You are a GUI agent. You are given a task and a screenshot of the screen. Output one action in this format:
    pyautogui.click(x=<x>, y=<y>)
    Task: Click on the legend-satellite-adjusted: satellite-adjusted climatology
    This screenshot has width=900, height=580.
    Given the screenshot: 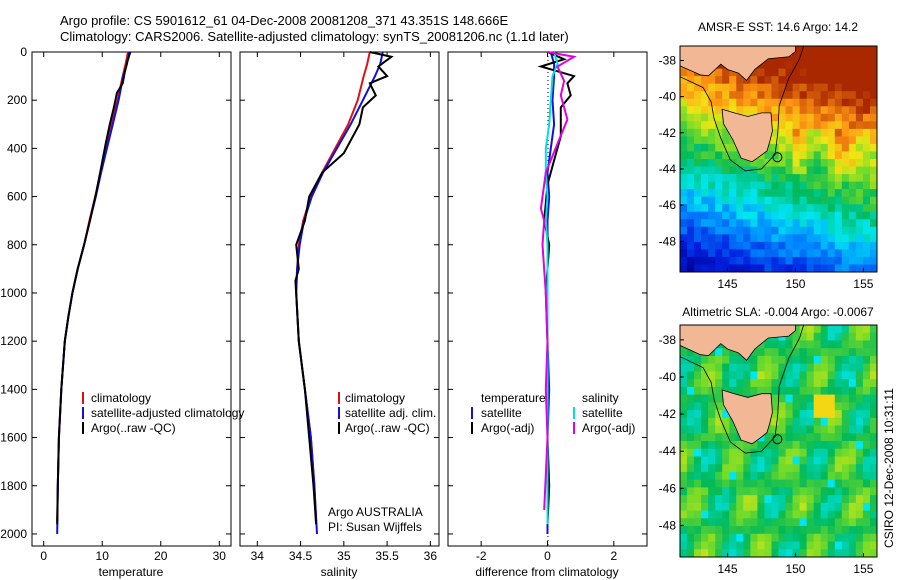 What is the action you would take?
    pyautogui.click(x=167, y=413)
    